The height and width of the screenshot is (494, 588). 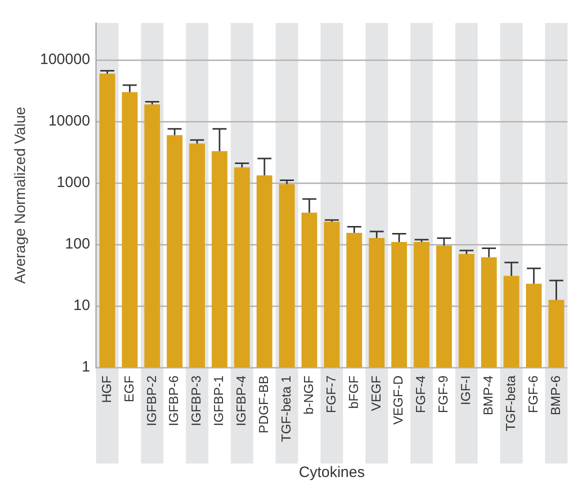 I want to click on y-tick-label: 1, so click(x=86, y=367).